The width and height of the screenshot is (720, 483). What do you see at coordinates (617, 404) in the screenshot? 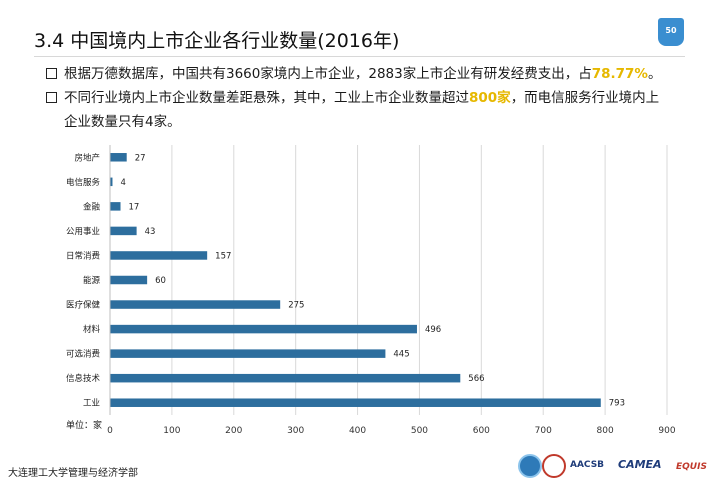
I see `value-label: 793` at bounding box center [617, 404].